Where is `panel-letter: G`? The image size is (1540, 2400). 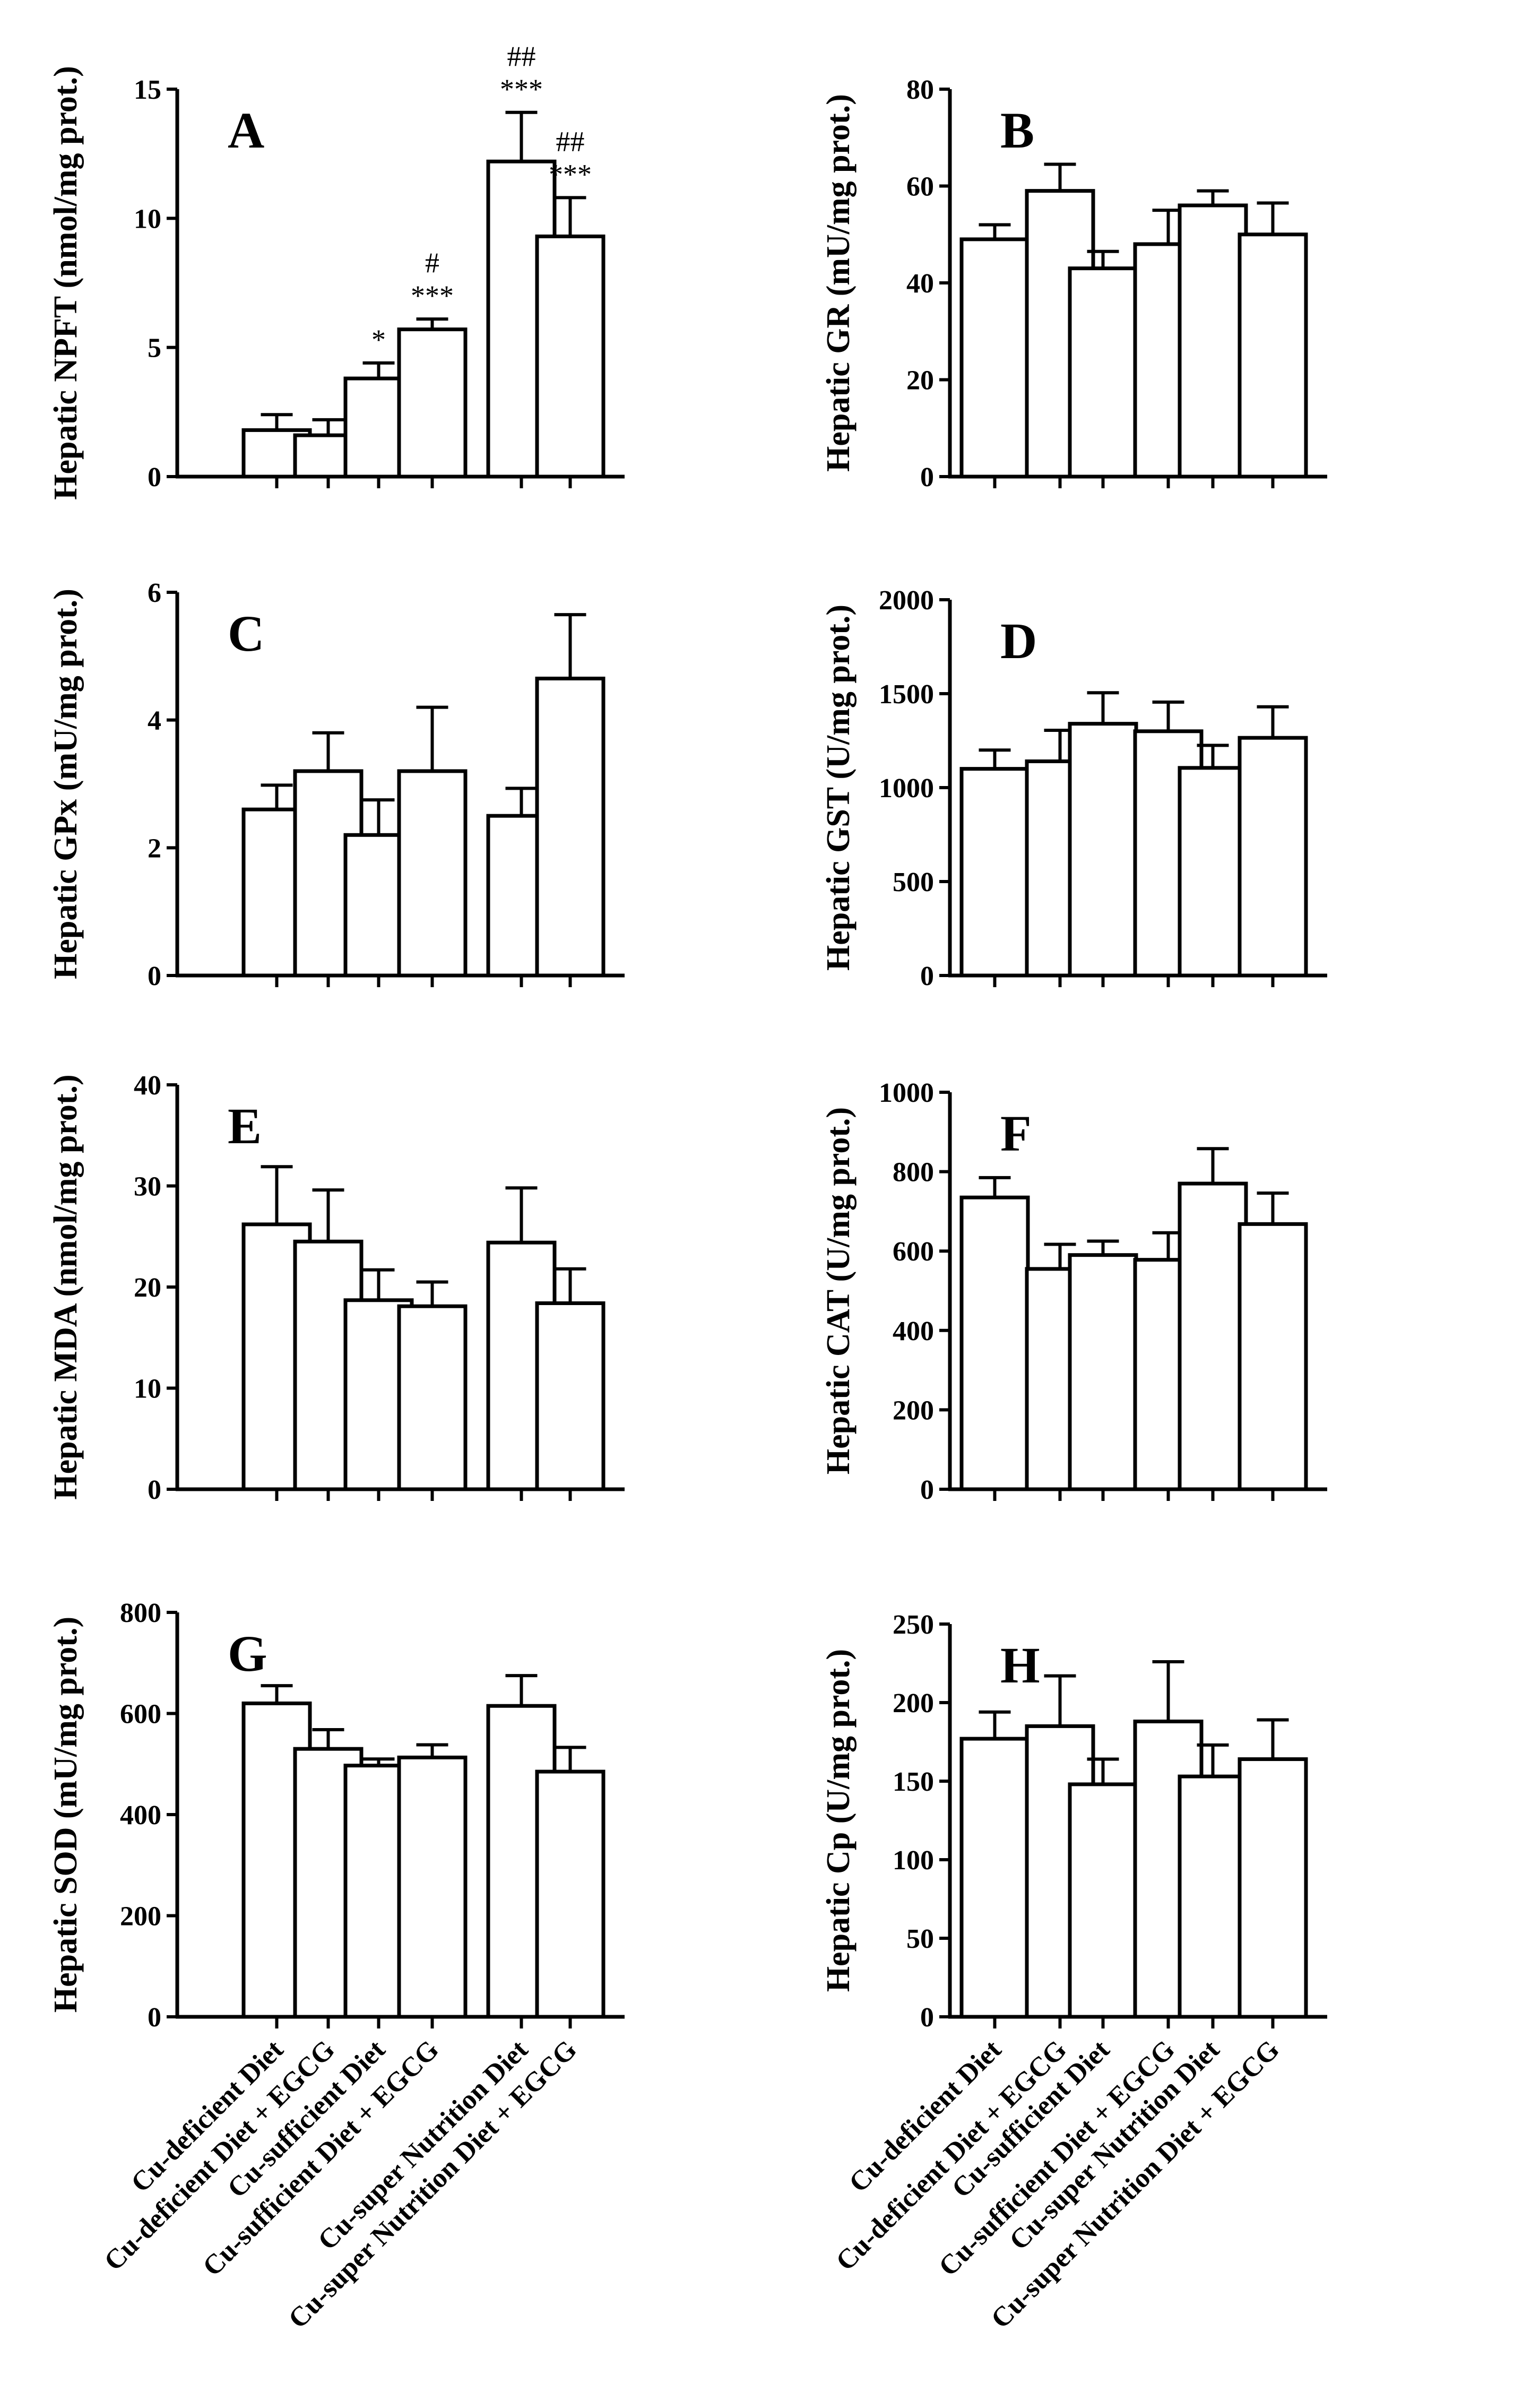 panel-letter: G is located at coordinates (247, 1653).